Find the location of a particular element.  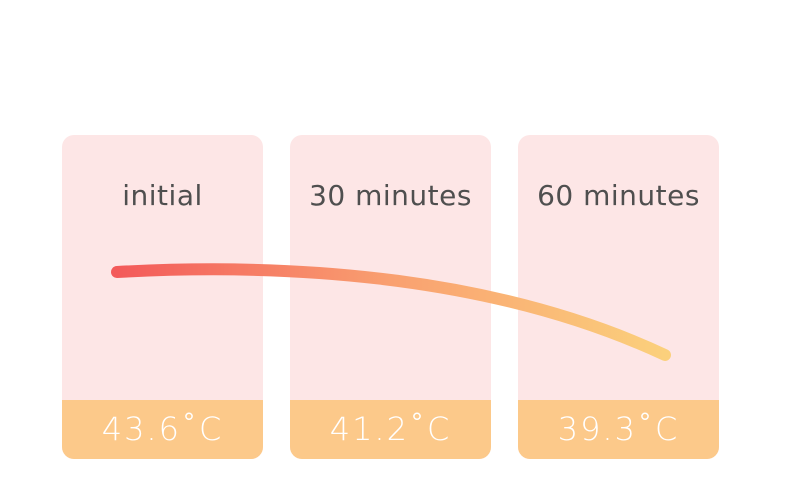

temperature-band: 43.6˚C is located at coordinates (162, 429).